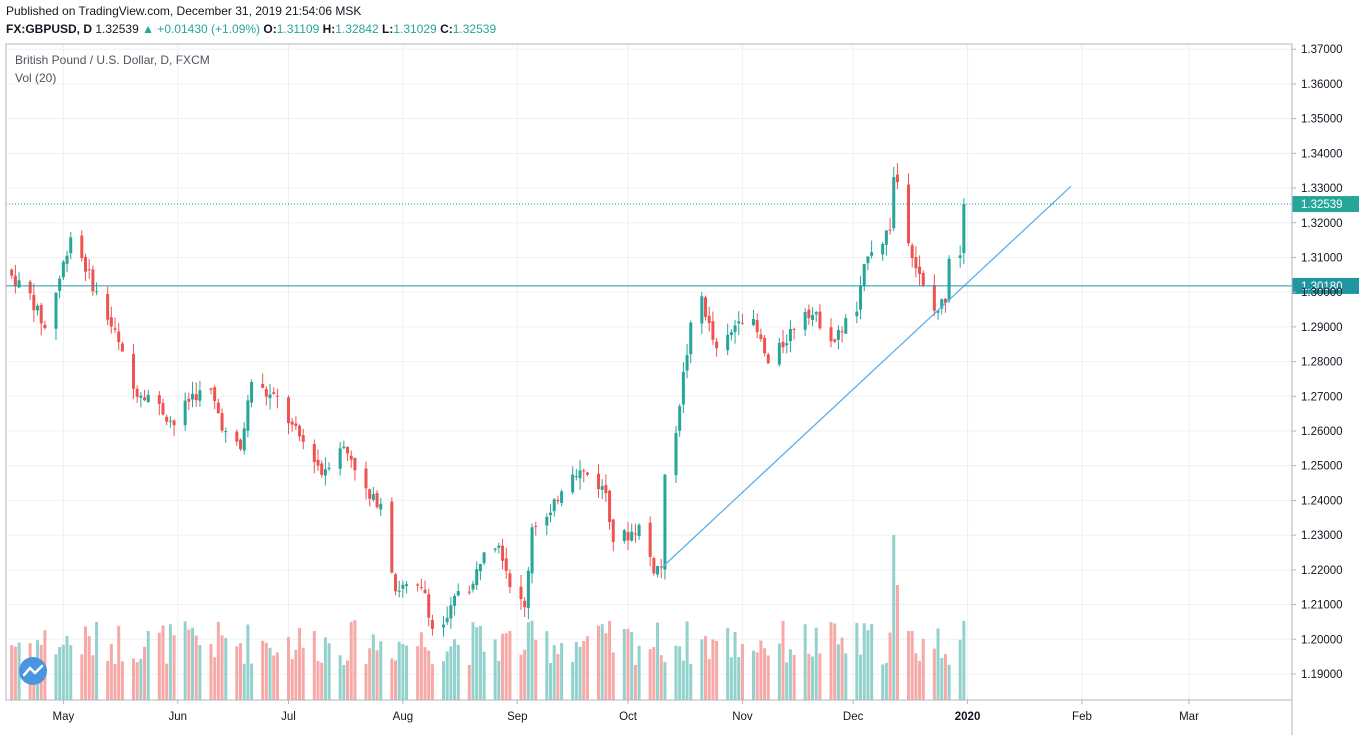 The height and width of the screenshot is (735, 1359). I want to click on y-tick-label: 1.22000, so click(1322, 571).